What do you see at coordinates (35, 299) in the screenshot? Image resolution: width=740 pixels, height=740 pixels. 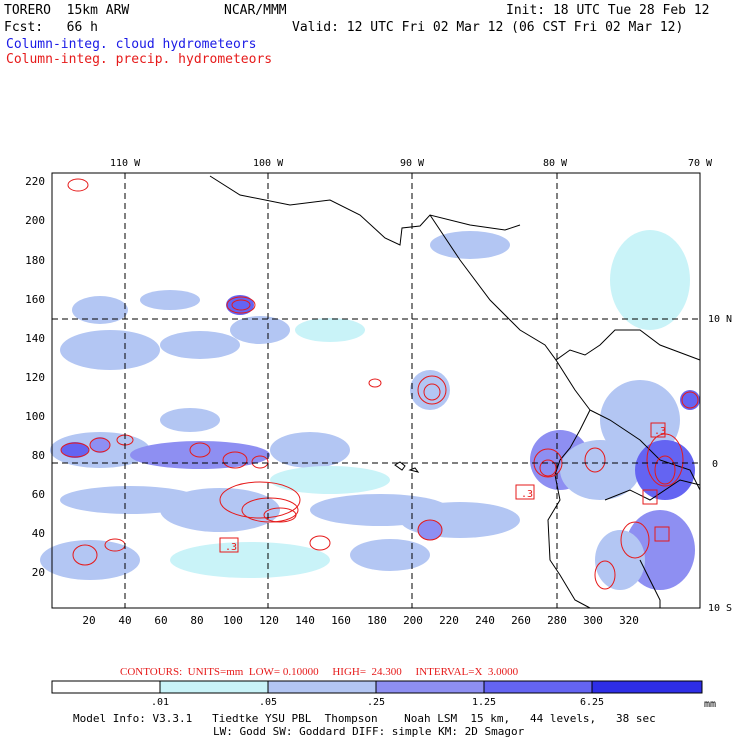 I see `y-tick: 160` at bounding box center [35, 299].